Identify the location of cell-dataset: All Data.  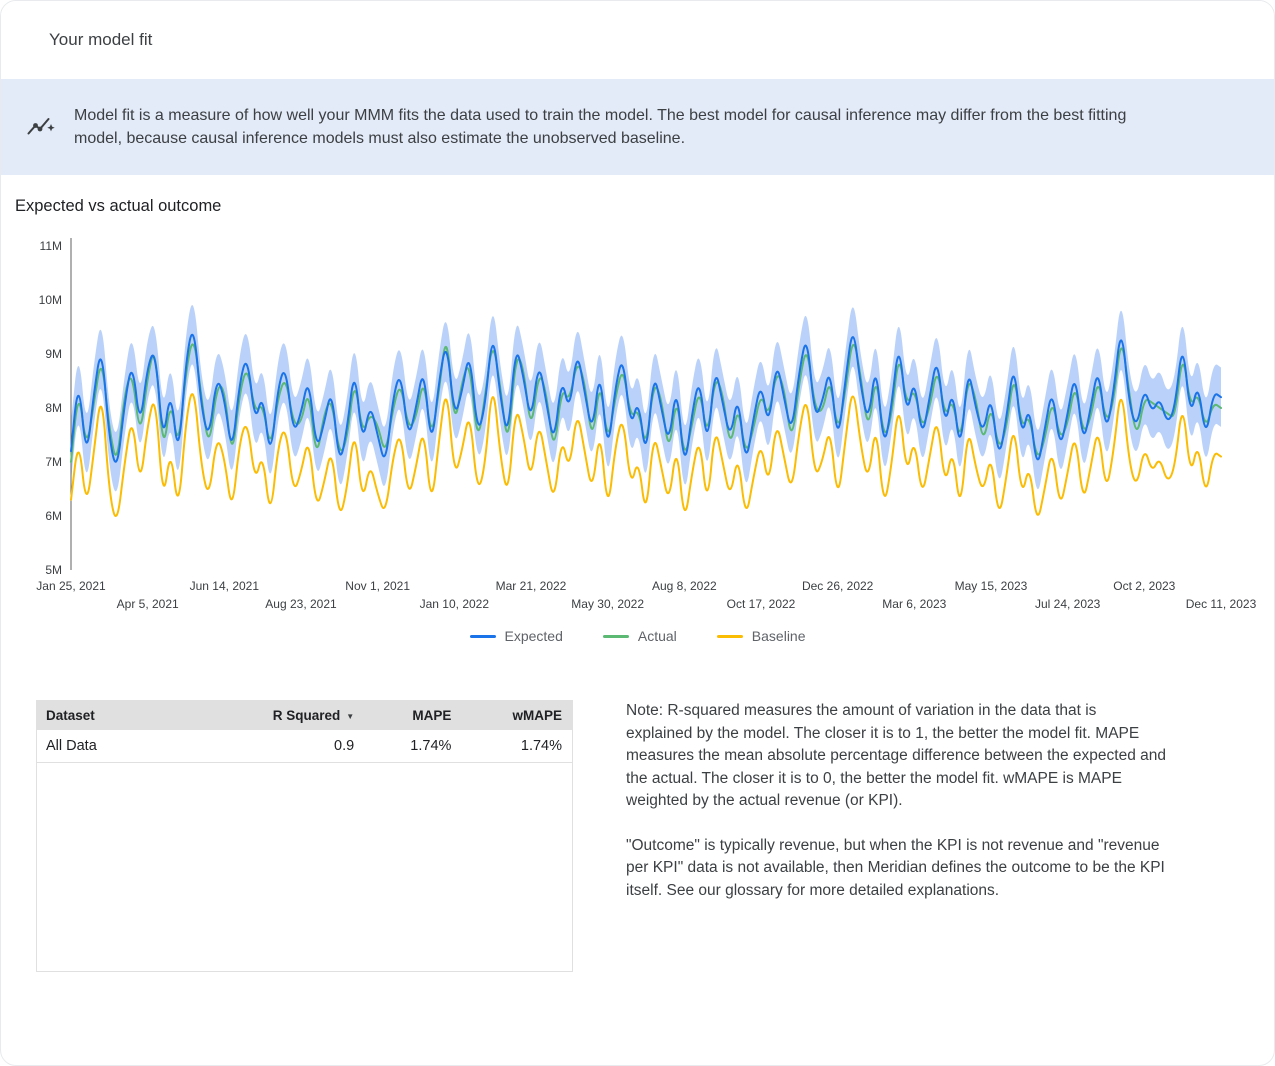
(120, 746).